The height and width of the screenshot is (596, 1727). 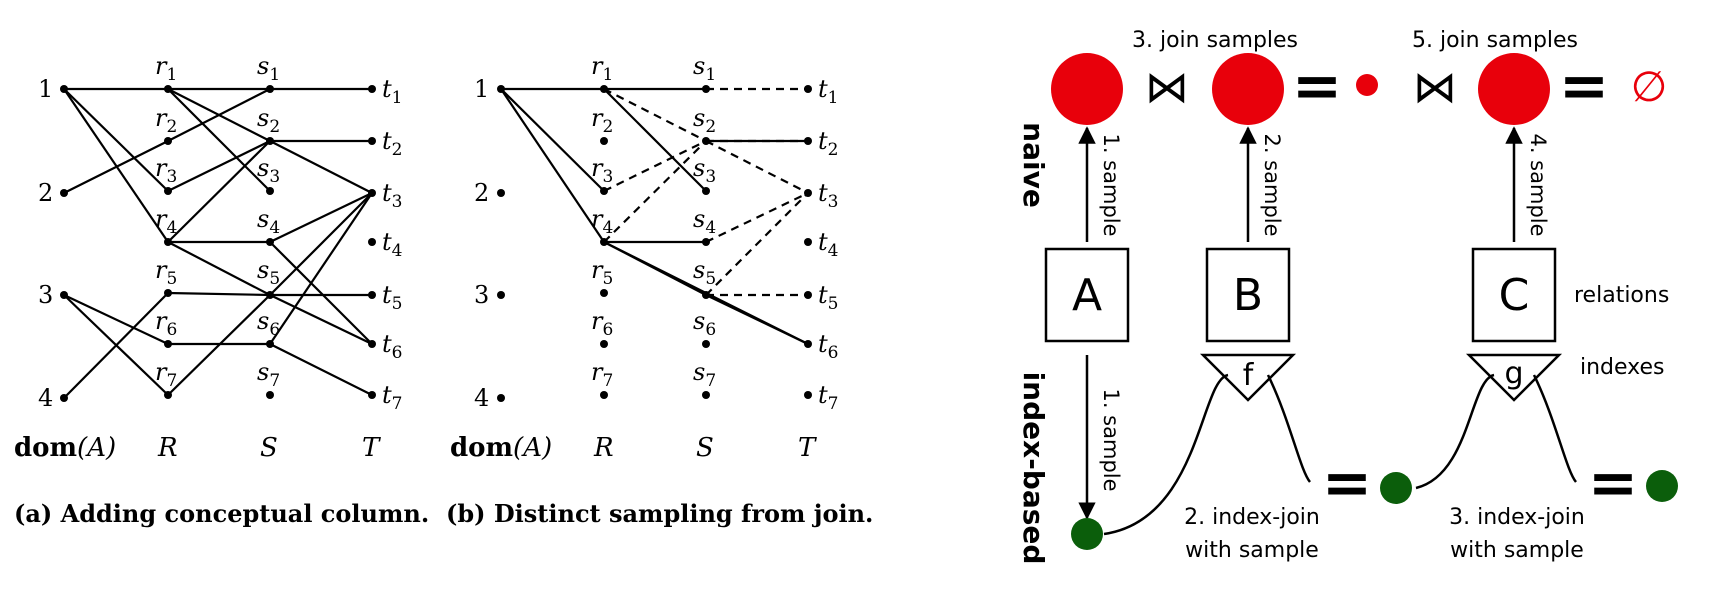 What do you see at coordinates (269, 448) in the screenshot?
I see `column-header-s: S` at bounding box center [269, 448].